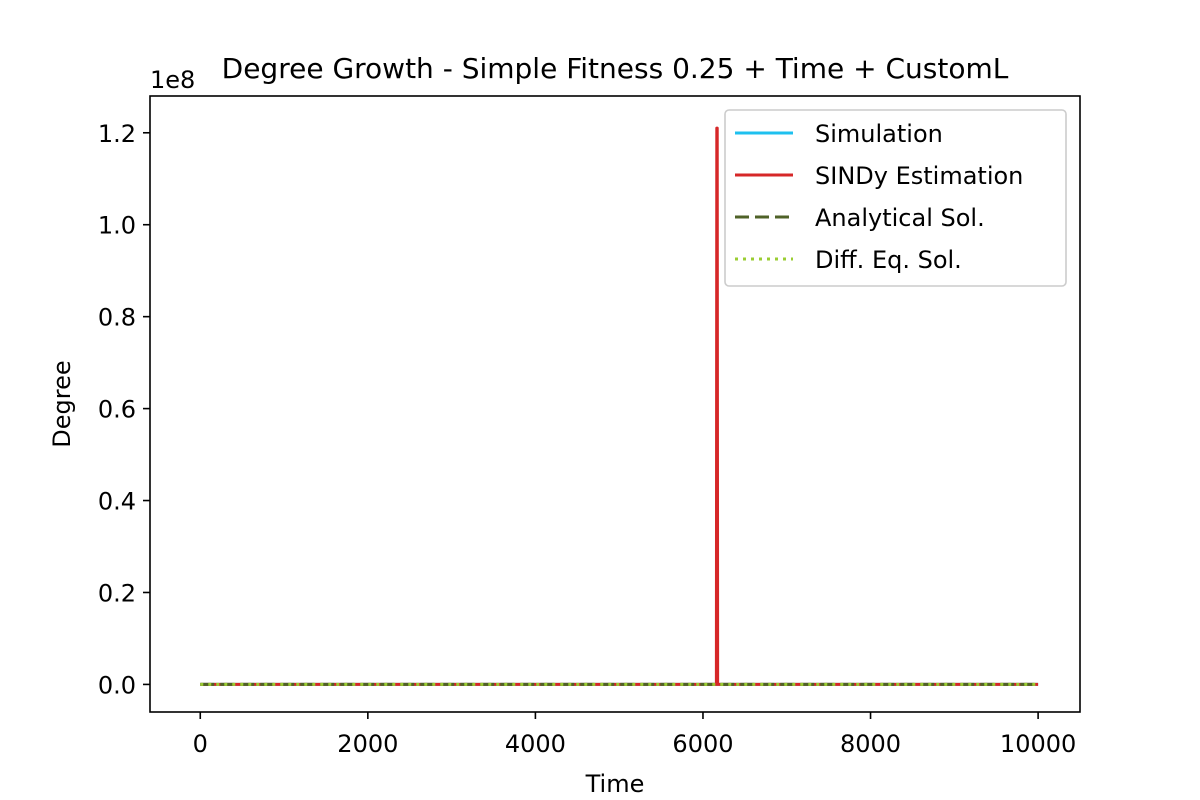  Describe the element at coordinates (634, 735) in the screenshot. I see `x-axis: 0 2000 4000 6000 8000 10000` at that location.